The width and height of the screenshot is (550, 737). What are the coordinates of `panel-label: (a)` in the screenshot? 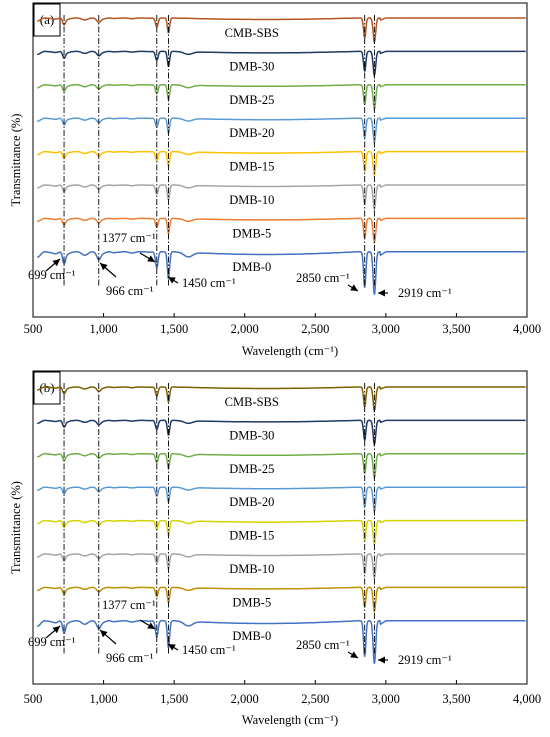 It's located at (47, 19).